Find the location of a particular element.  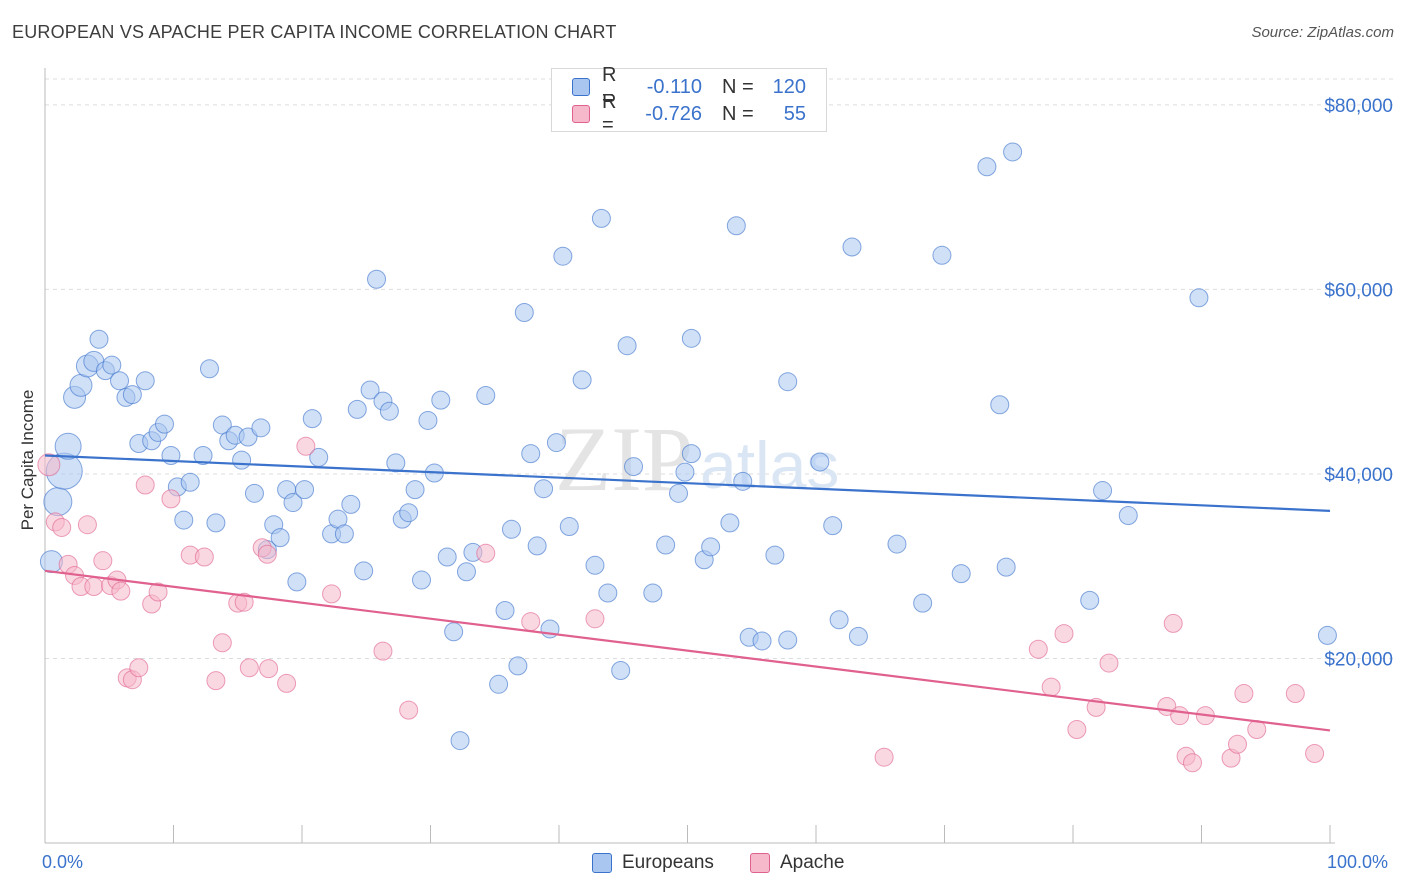

legend-swatch-europeans is located at coordinates (581, 87).